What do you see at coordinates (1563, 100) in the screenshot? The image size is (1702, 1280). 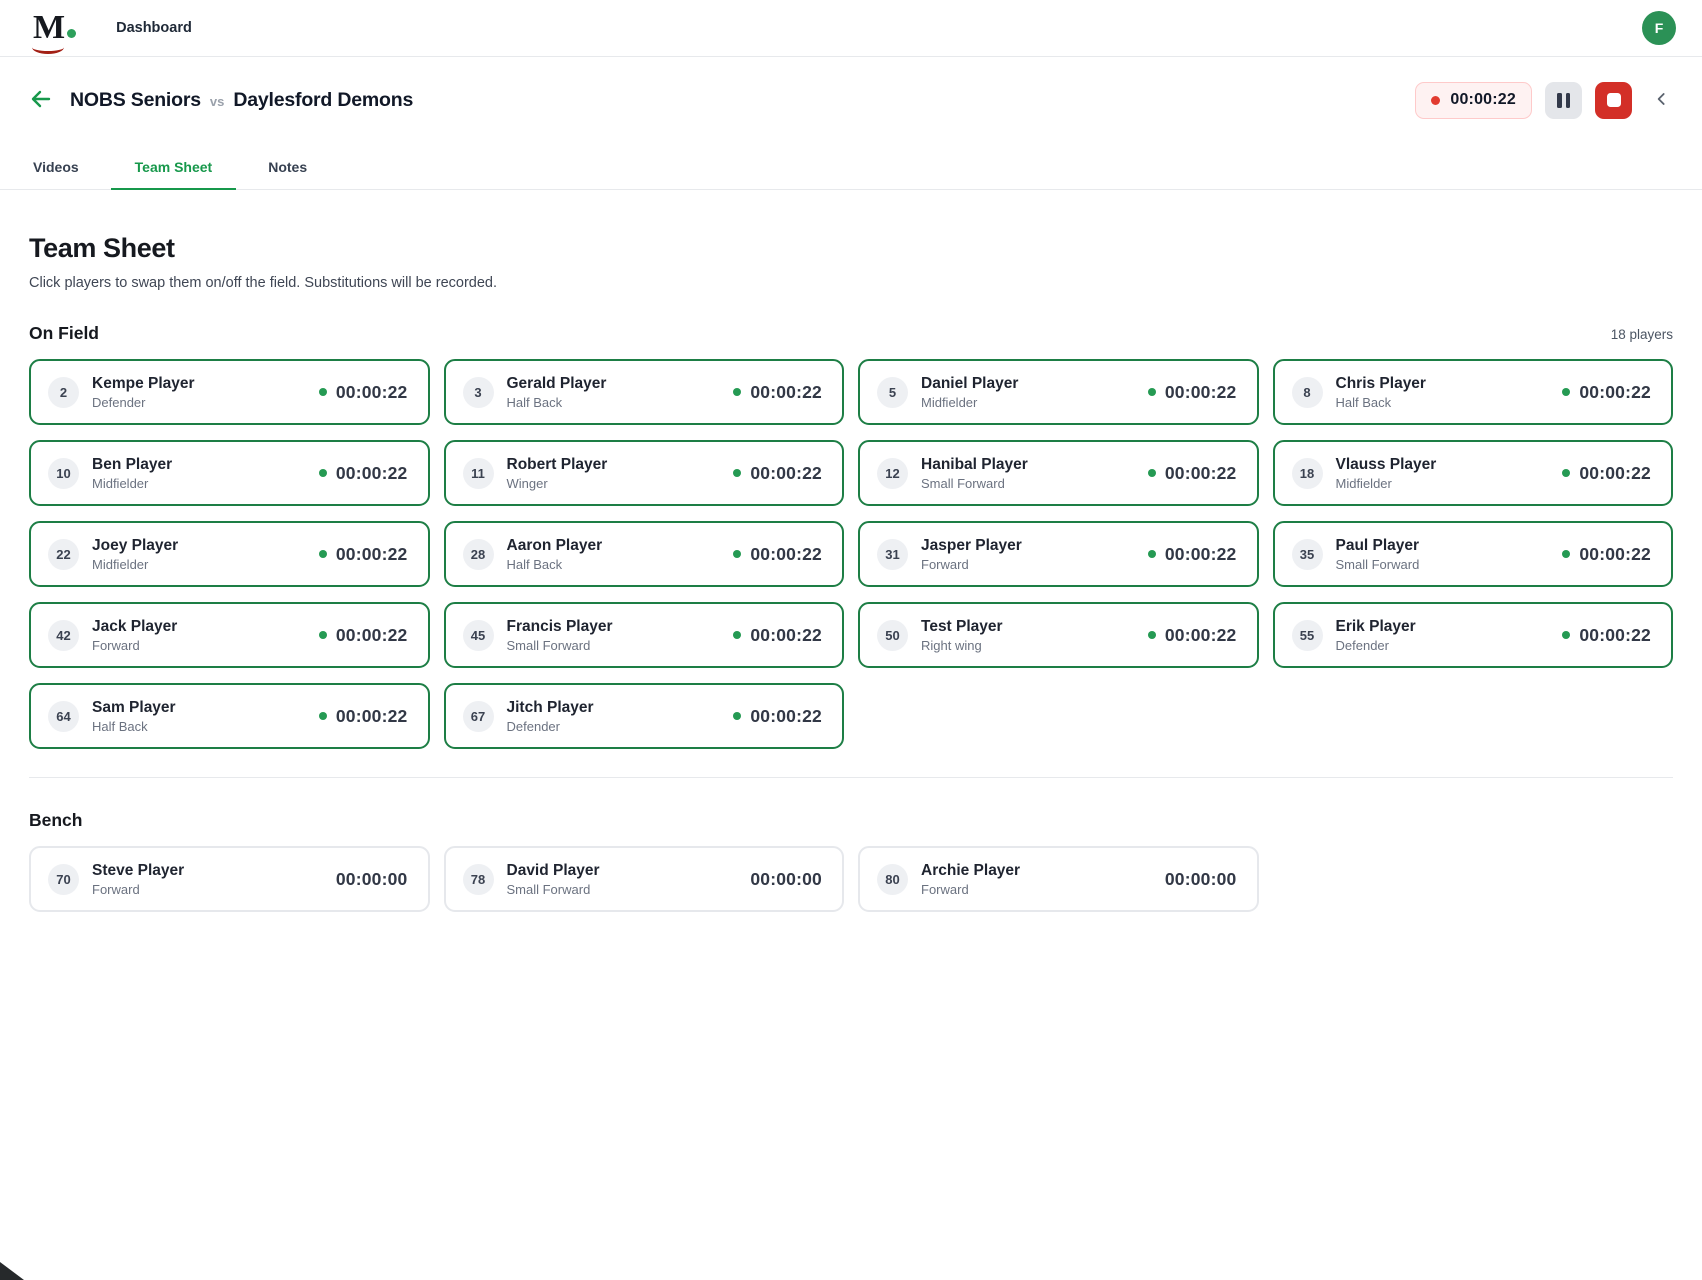 I see `pause-button` at bounding box center [1563, 100].